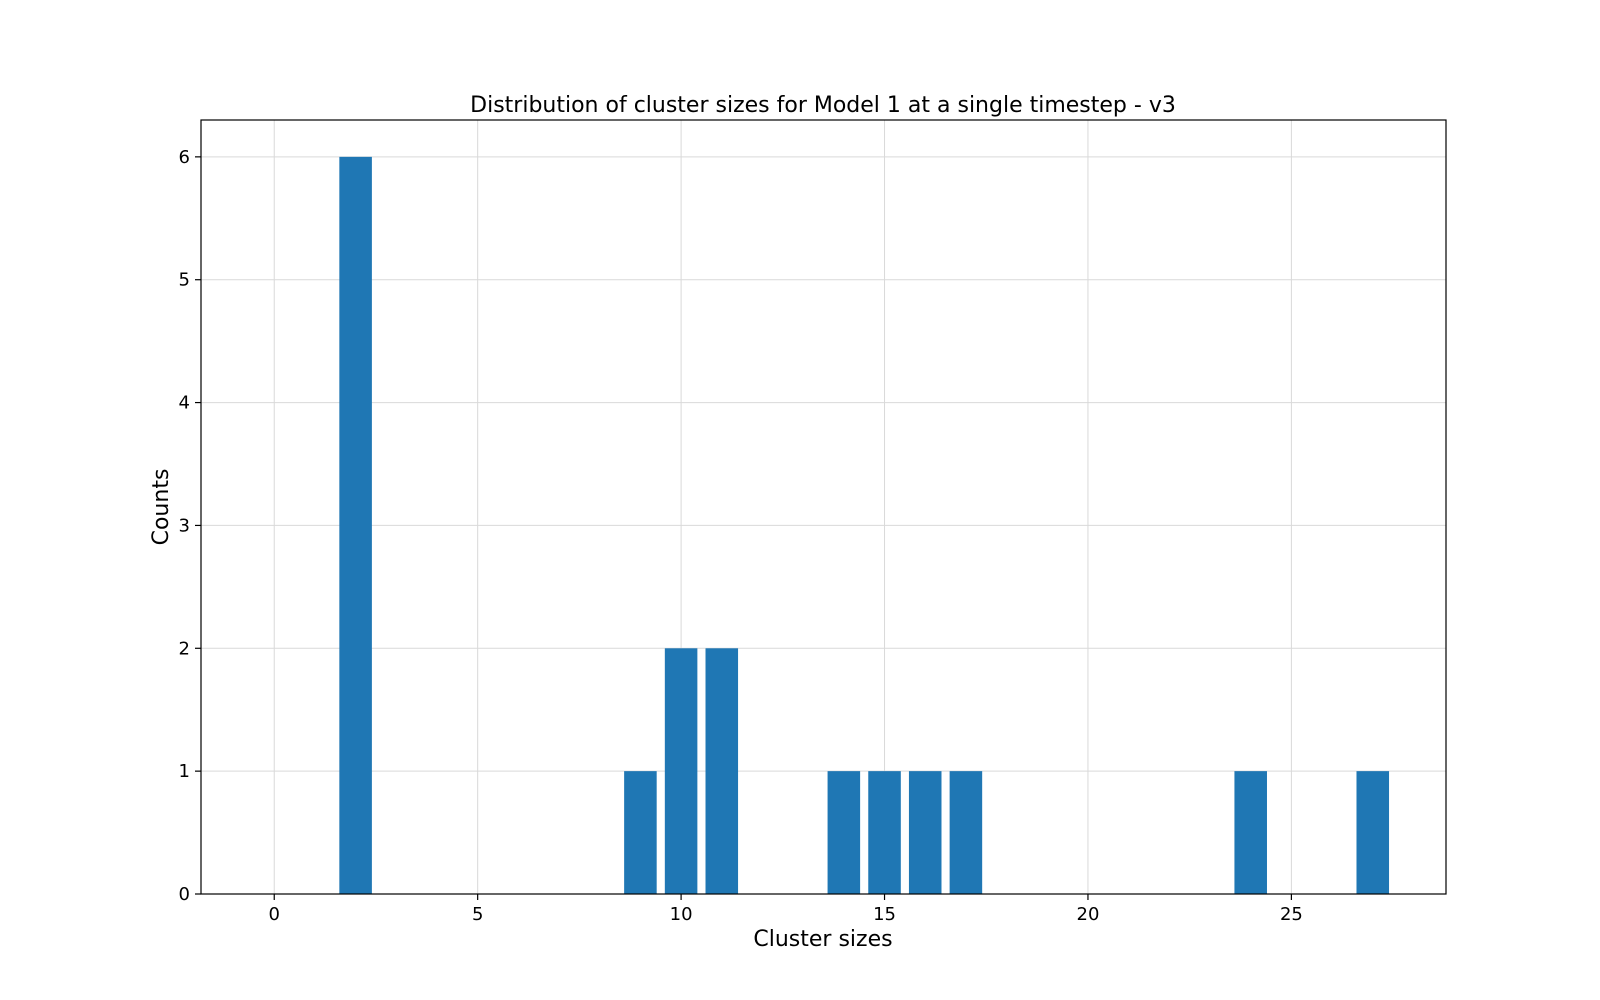 The image size is (1600, 1000). Describe the element at coordinates (681, 914) in the screenshot. I see `x-tick-label: 10` at that location.